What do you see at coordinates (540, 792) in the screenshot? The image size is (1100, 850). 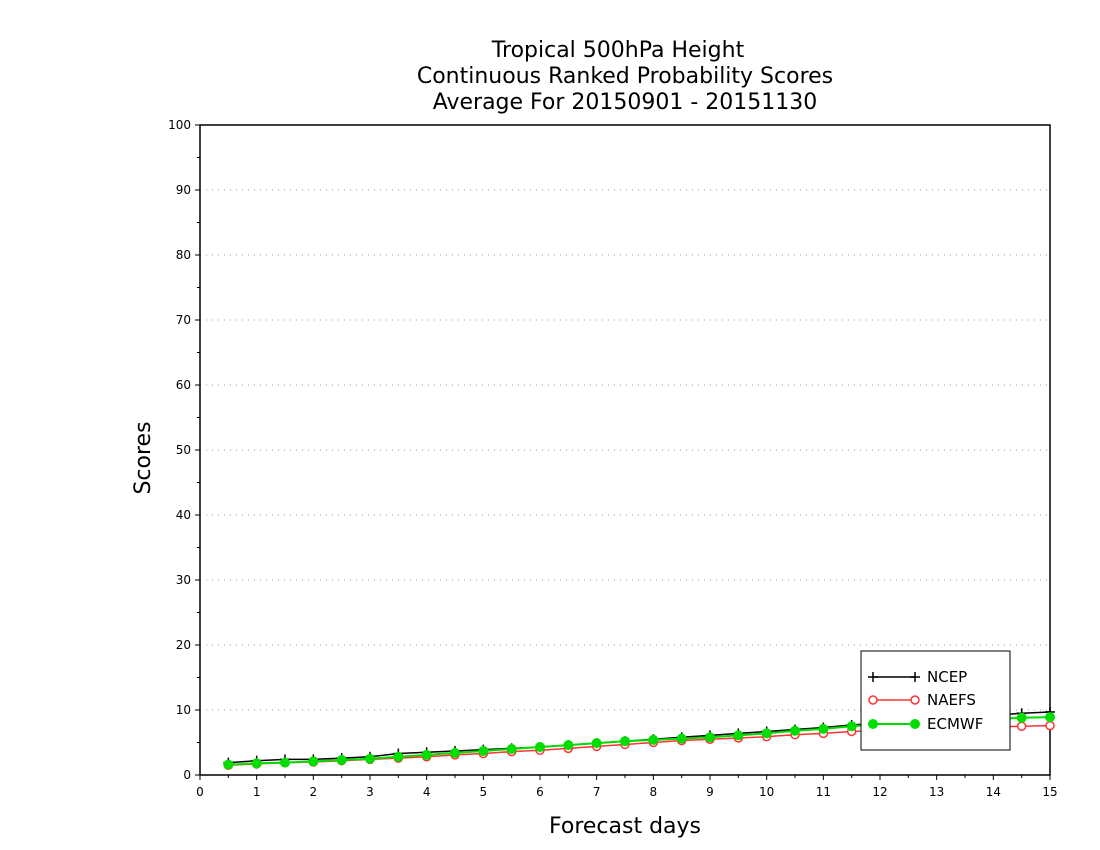 I see `x-tick-label: 6` at bounding box center [540, 792].